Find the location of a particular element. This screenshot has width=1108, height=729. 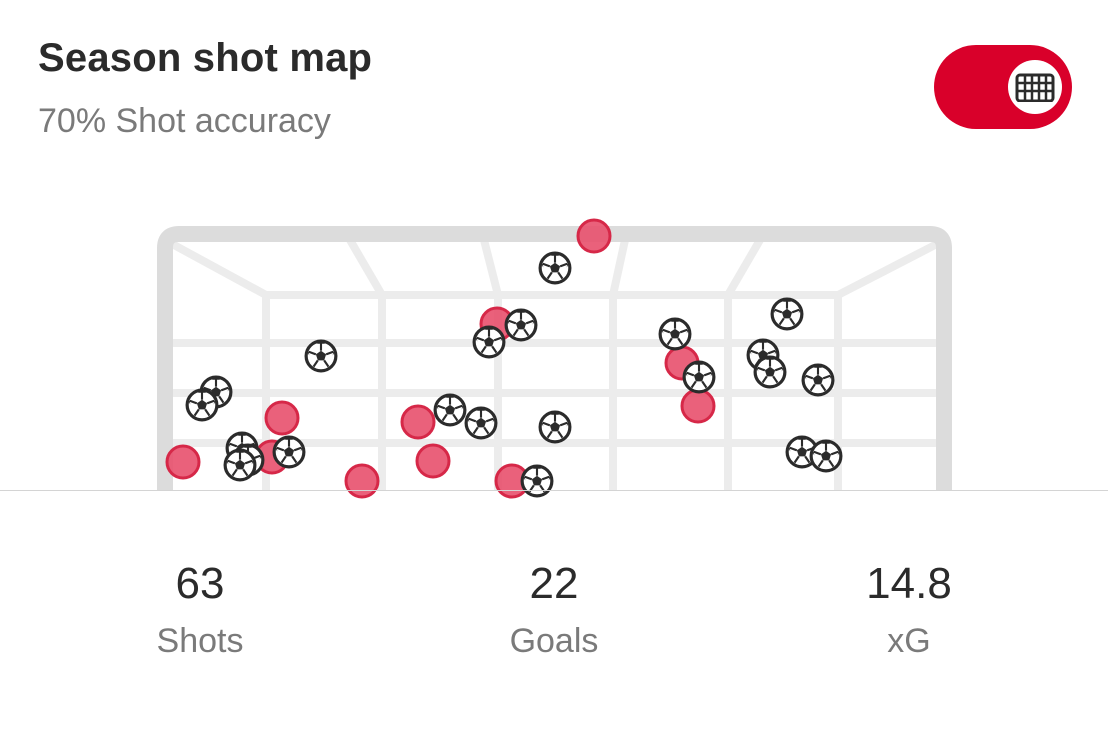

toggle-knob is located at coordinates (1035, 87).